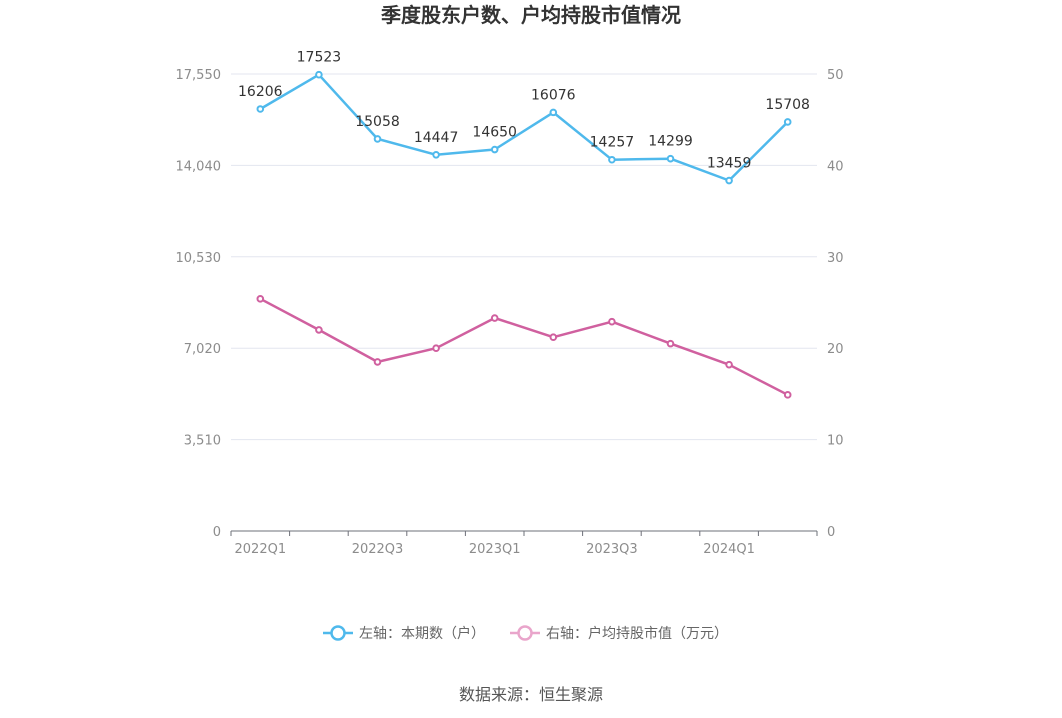 This screenshot has height=718, width=1062. I want to click on data-label: 15058, so click(377, 122).